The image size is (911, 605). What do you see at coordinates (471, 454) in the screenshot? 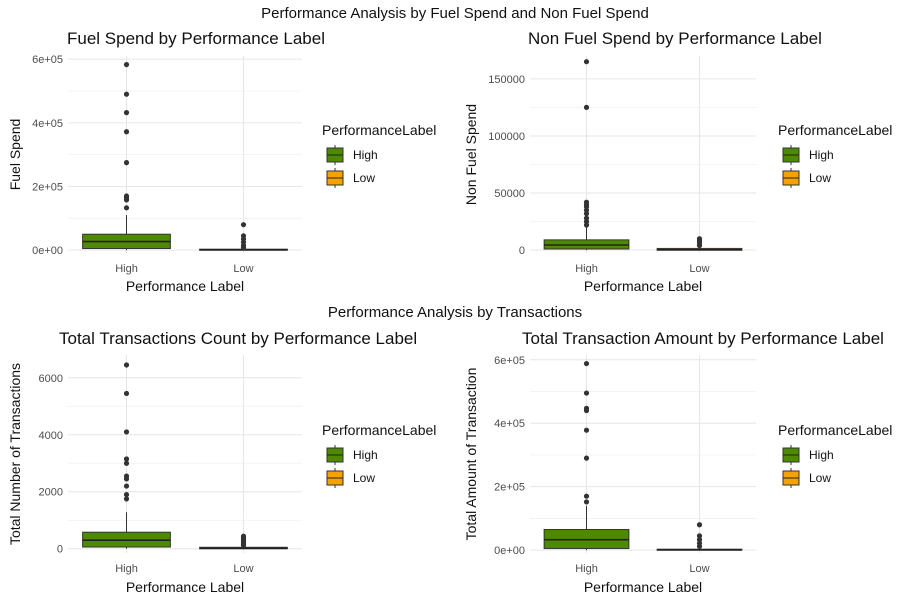
I see `y-axis-label: Total Amount of Transaction` at bounding box center [471, 454].